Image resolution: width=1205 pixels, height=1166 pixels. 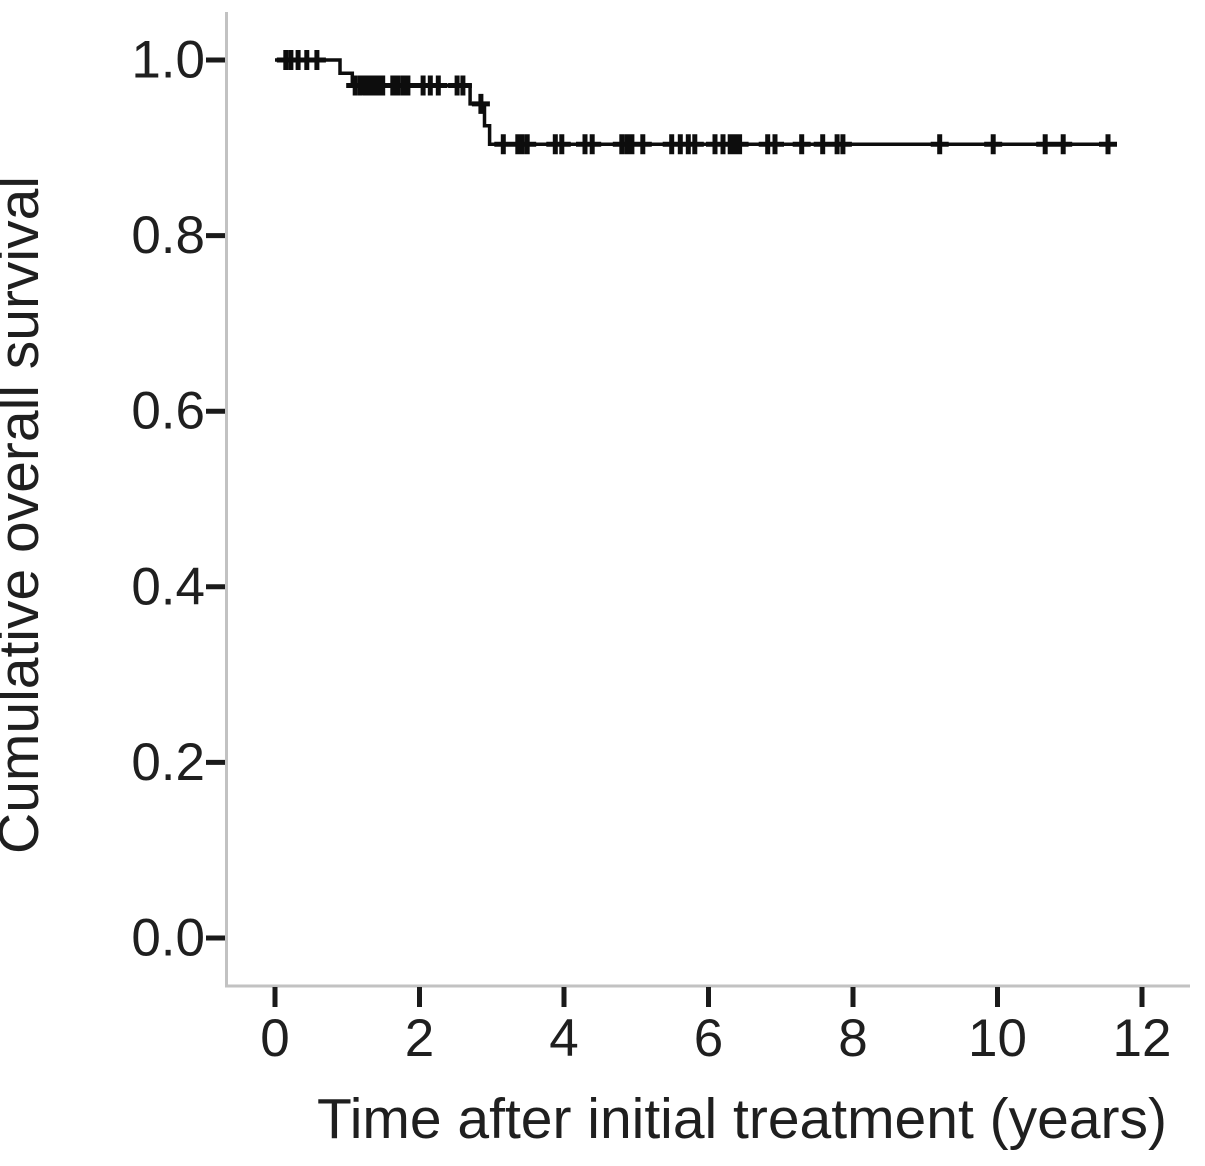 What do you see at coordinates (274, 1038) in the screenshot?
I see `x-tick-label: 0` at bounding box center [274, 1038].